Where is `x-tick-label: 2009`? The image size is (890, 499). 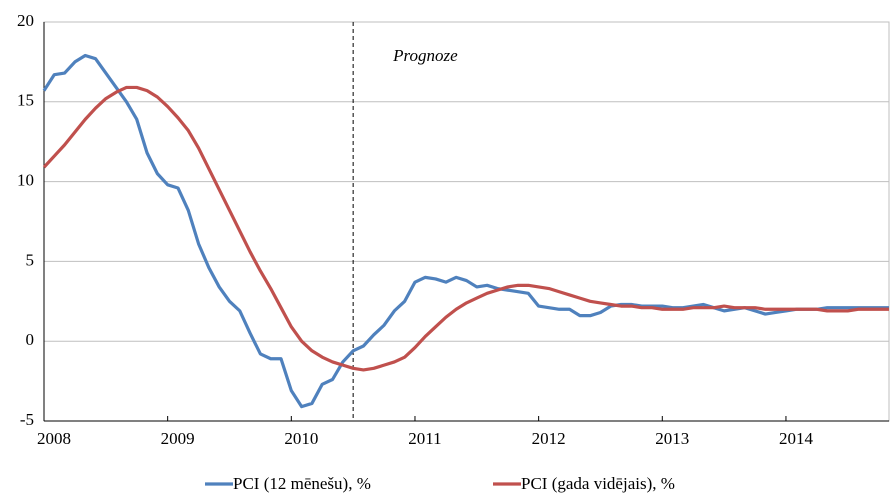 x-tick-label: 2009 is located at coordinates (178, 438).